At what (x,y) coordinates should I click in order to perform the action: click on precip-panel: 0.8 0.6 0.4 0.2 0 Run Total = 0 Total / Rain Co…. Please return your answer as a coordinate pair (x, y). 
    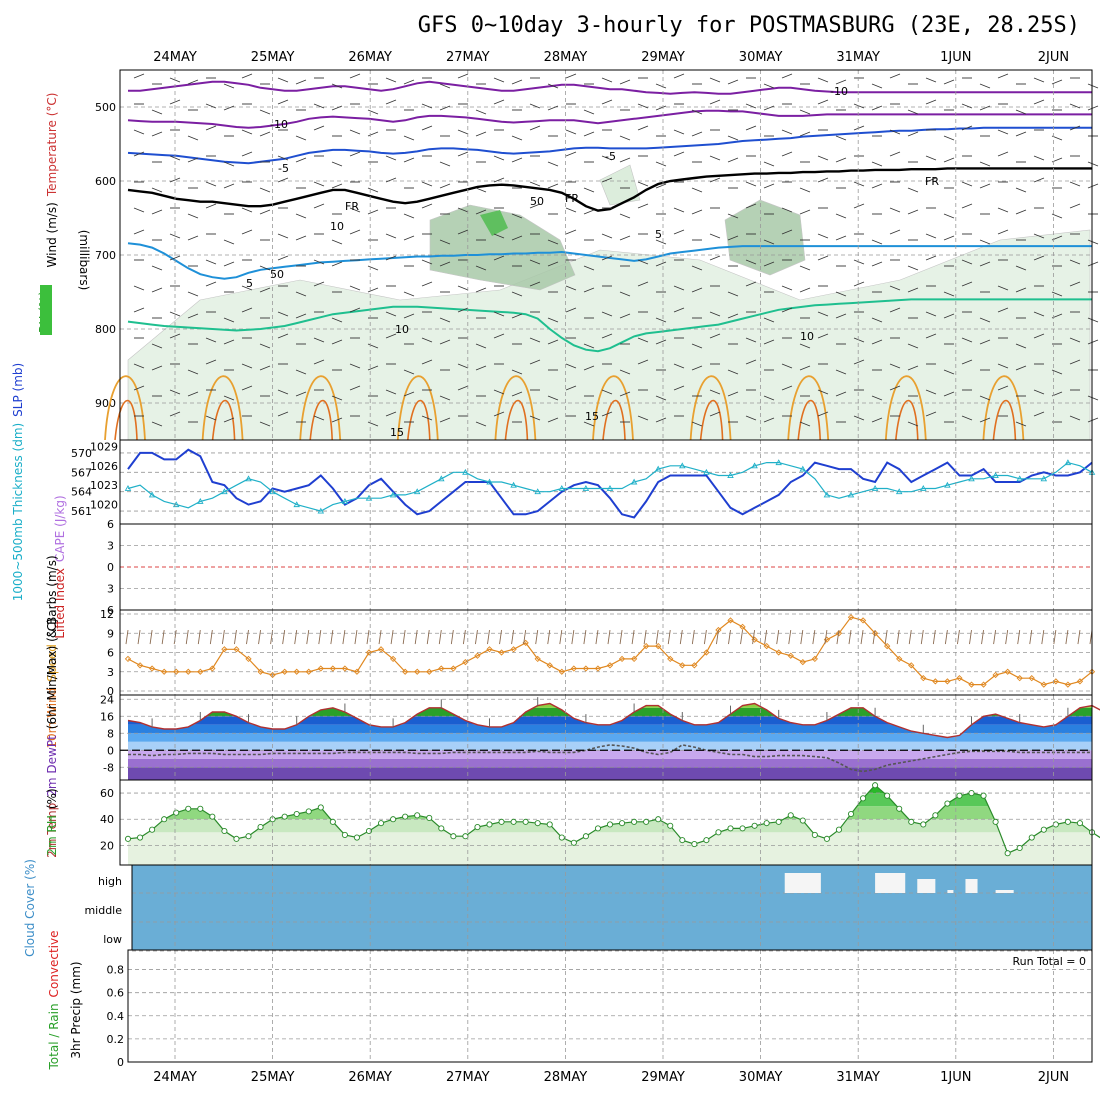
    Looking at the image, I should click on (570, 1000).